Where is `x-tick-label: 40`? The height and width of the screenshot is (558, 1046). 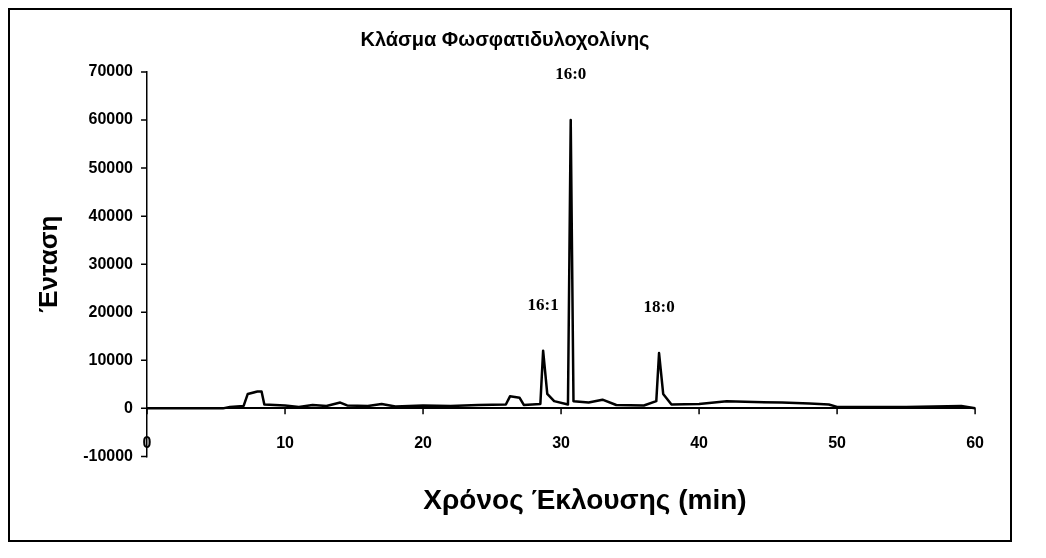
x-tick-label: 40 is located at coordinates (699, 443).